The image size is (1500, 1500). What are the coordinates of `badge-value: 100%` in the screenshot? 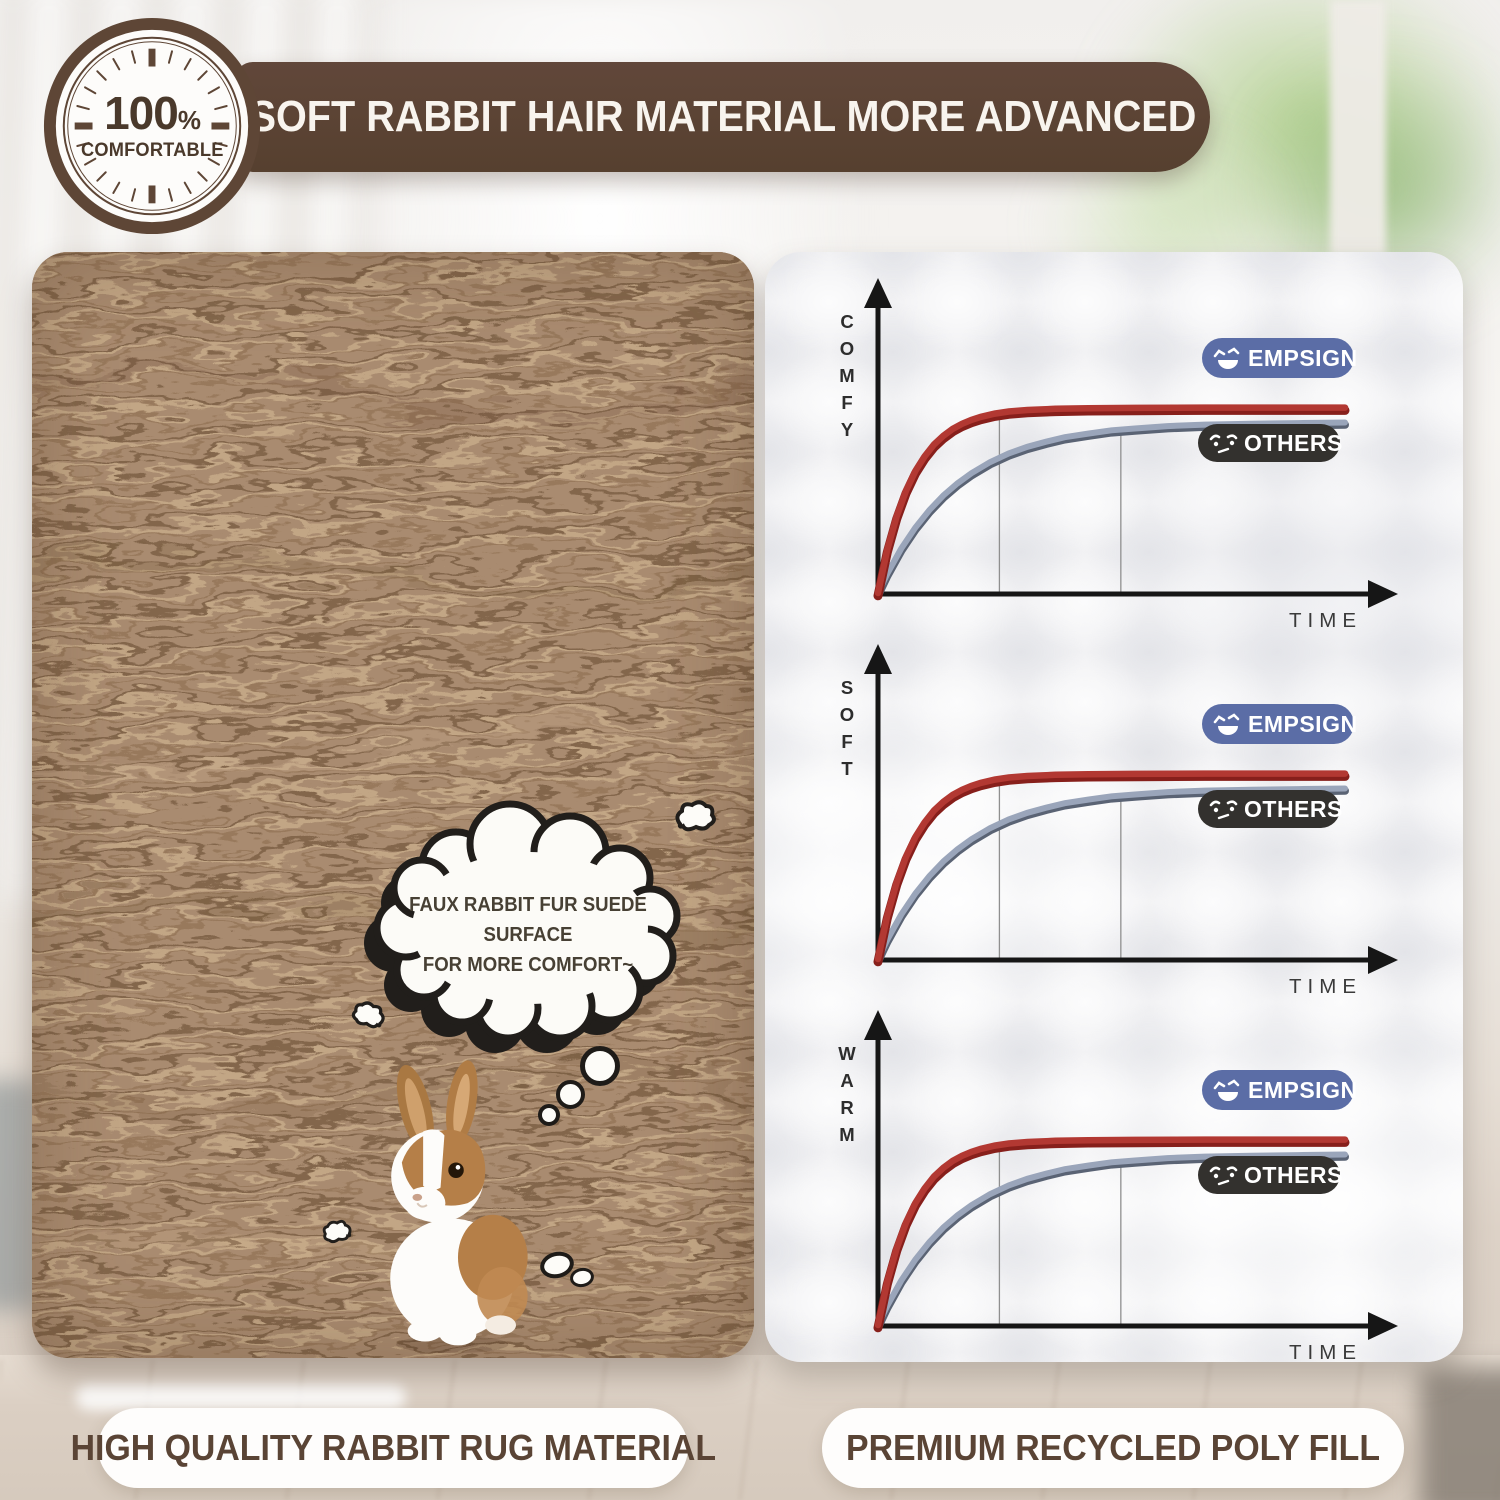 It's located at (152, 113).